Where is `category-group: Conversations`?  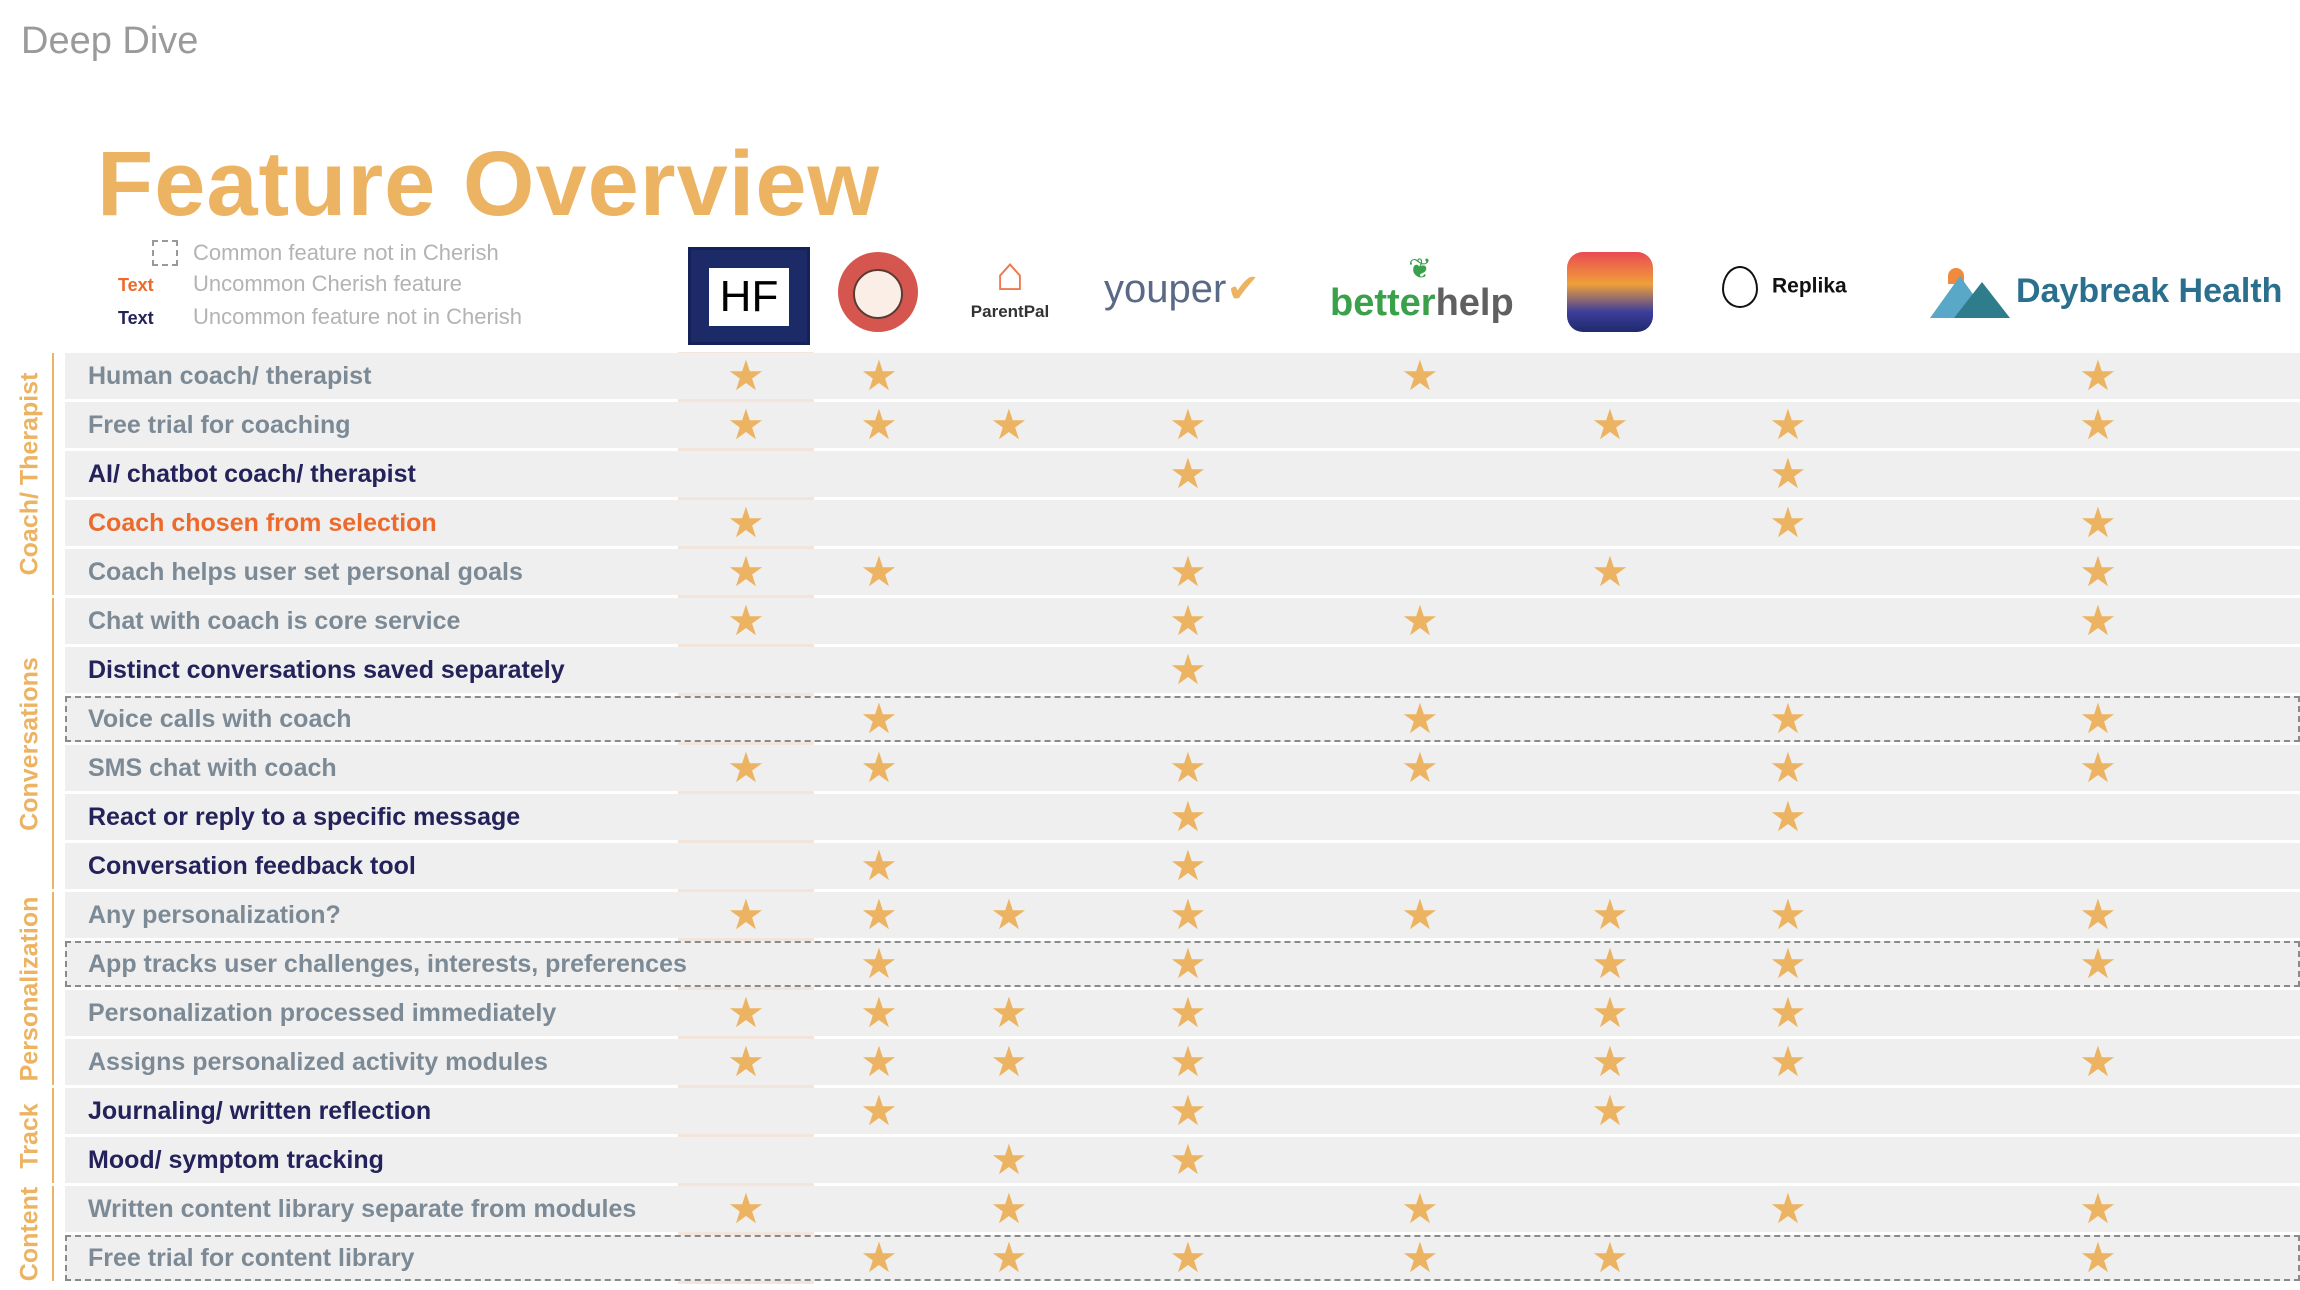 category-group: Conversations is located at coordinates (30, 743).